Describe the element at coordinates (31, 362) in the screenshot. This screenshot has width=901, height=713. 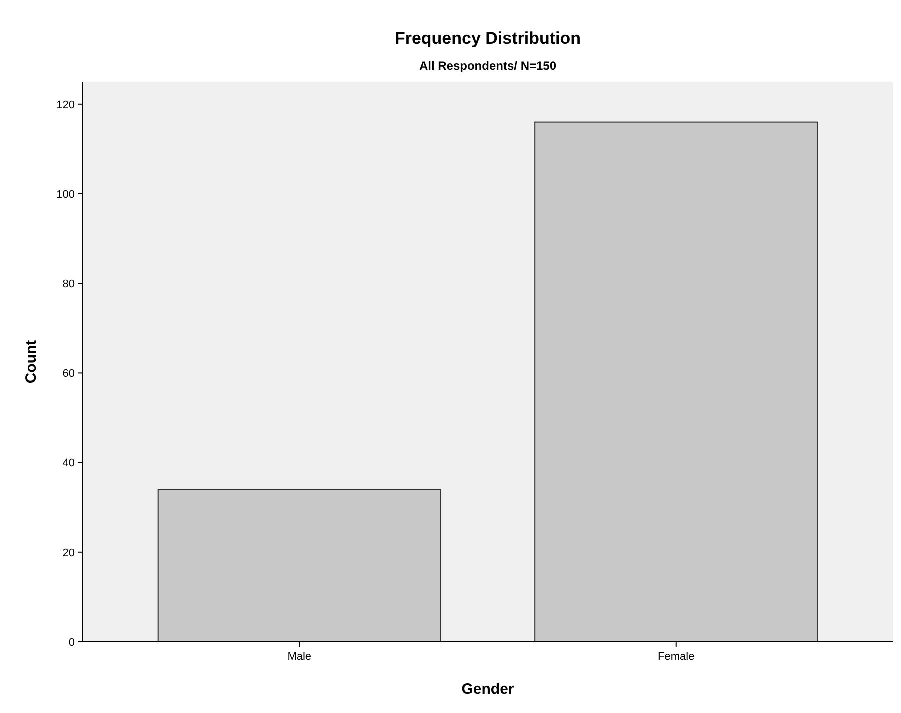
I see `y-axis-title: Count` at that location.